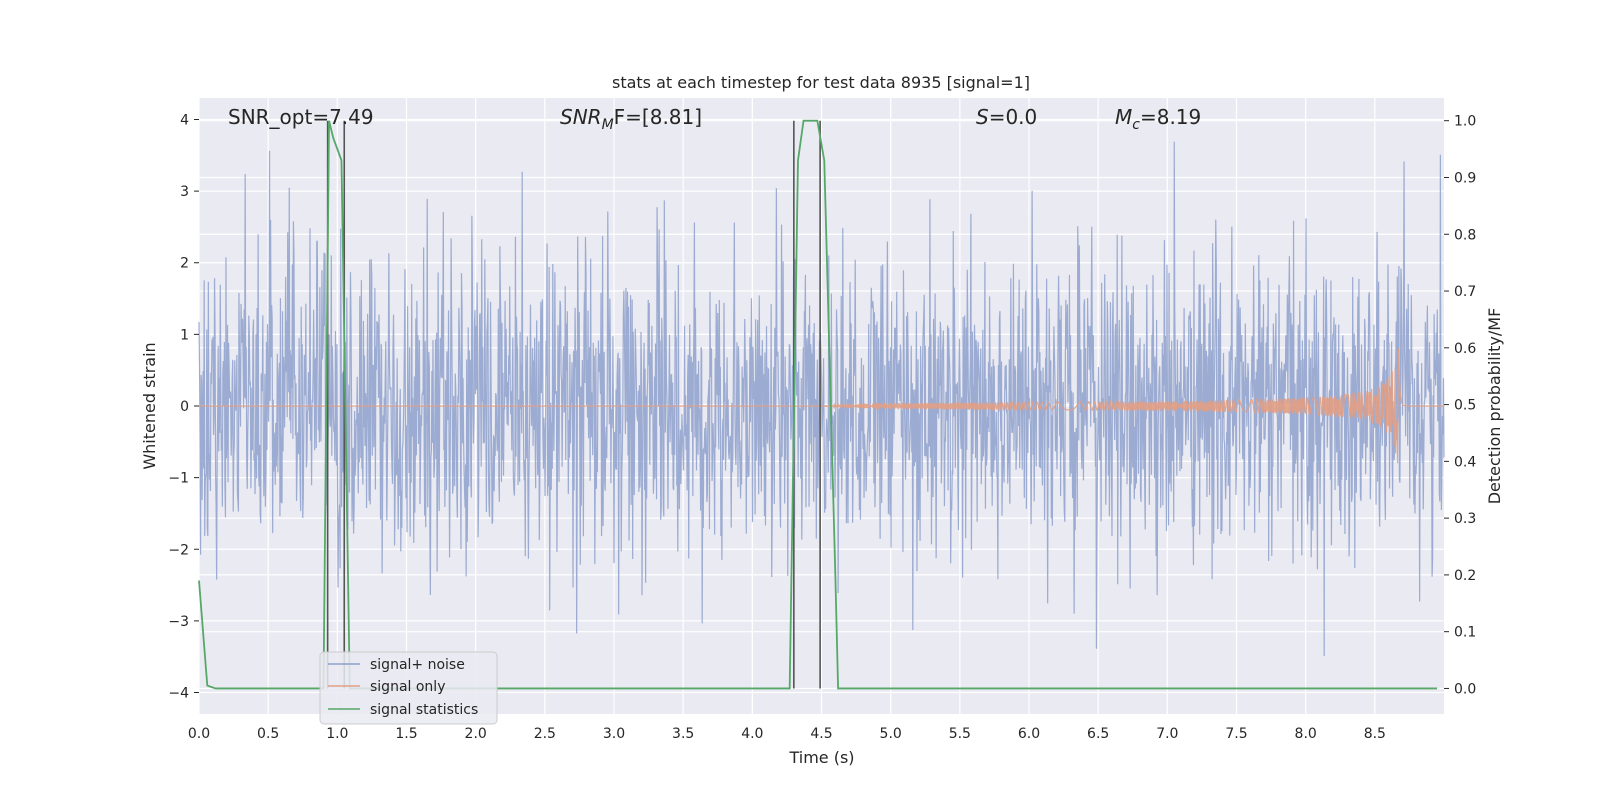  Describe the element at coordinates (752, 734) in the screenshot. I see `x-tick-label: 4.0` at that location.